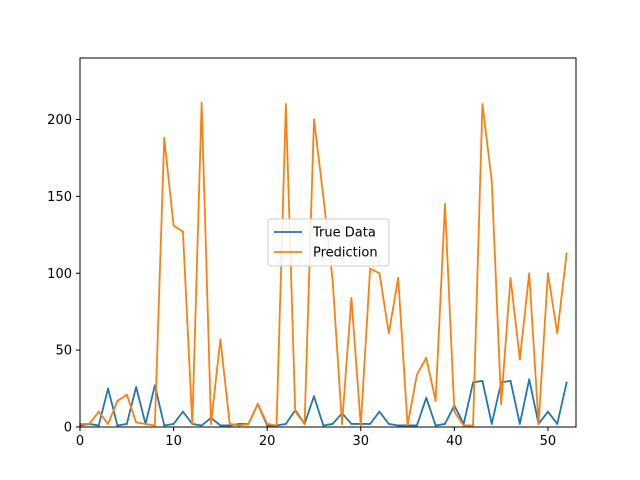  Describe the element at coordinates (59, 197) in the screenshot. I see `y-tick-label: 150` at that location.